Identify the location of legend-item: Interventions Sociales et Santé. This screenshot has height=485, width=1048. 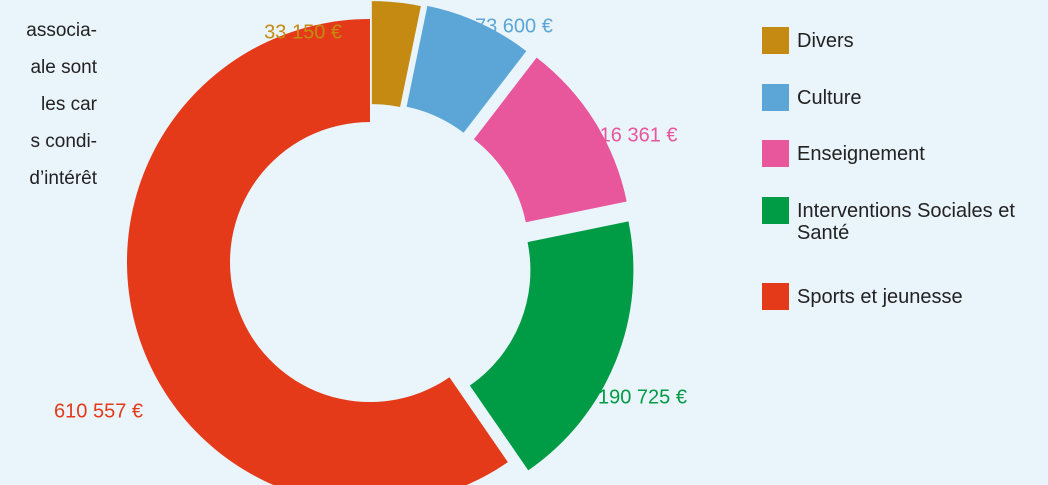
(904, 220).